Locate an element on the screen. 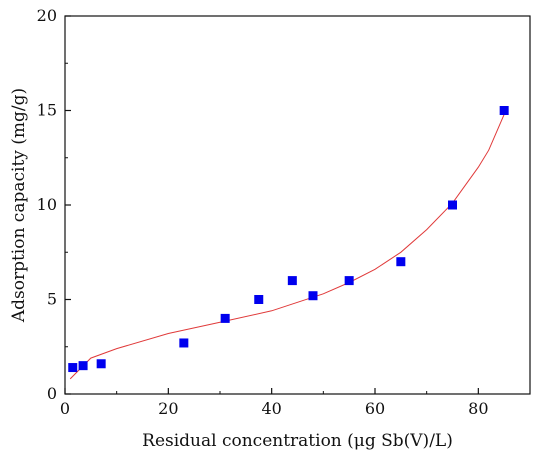 The width and height of the screenshot is (550, 456). y-axis-ticks: 0 5 10 15 20 is located at coordinates (54, 204).